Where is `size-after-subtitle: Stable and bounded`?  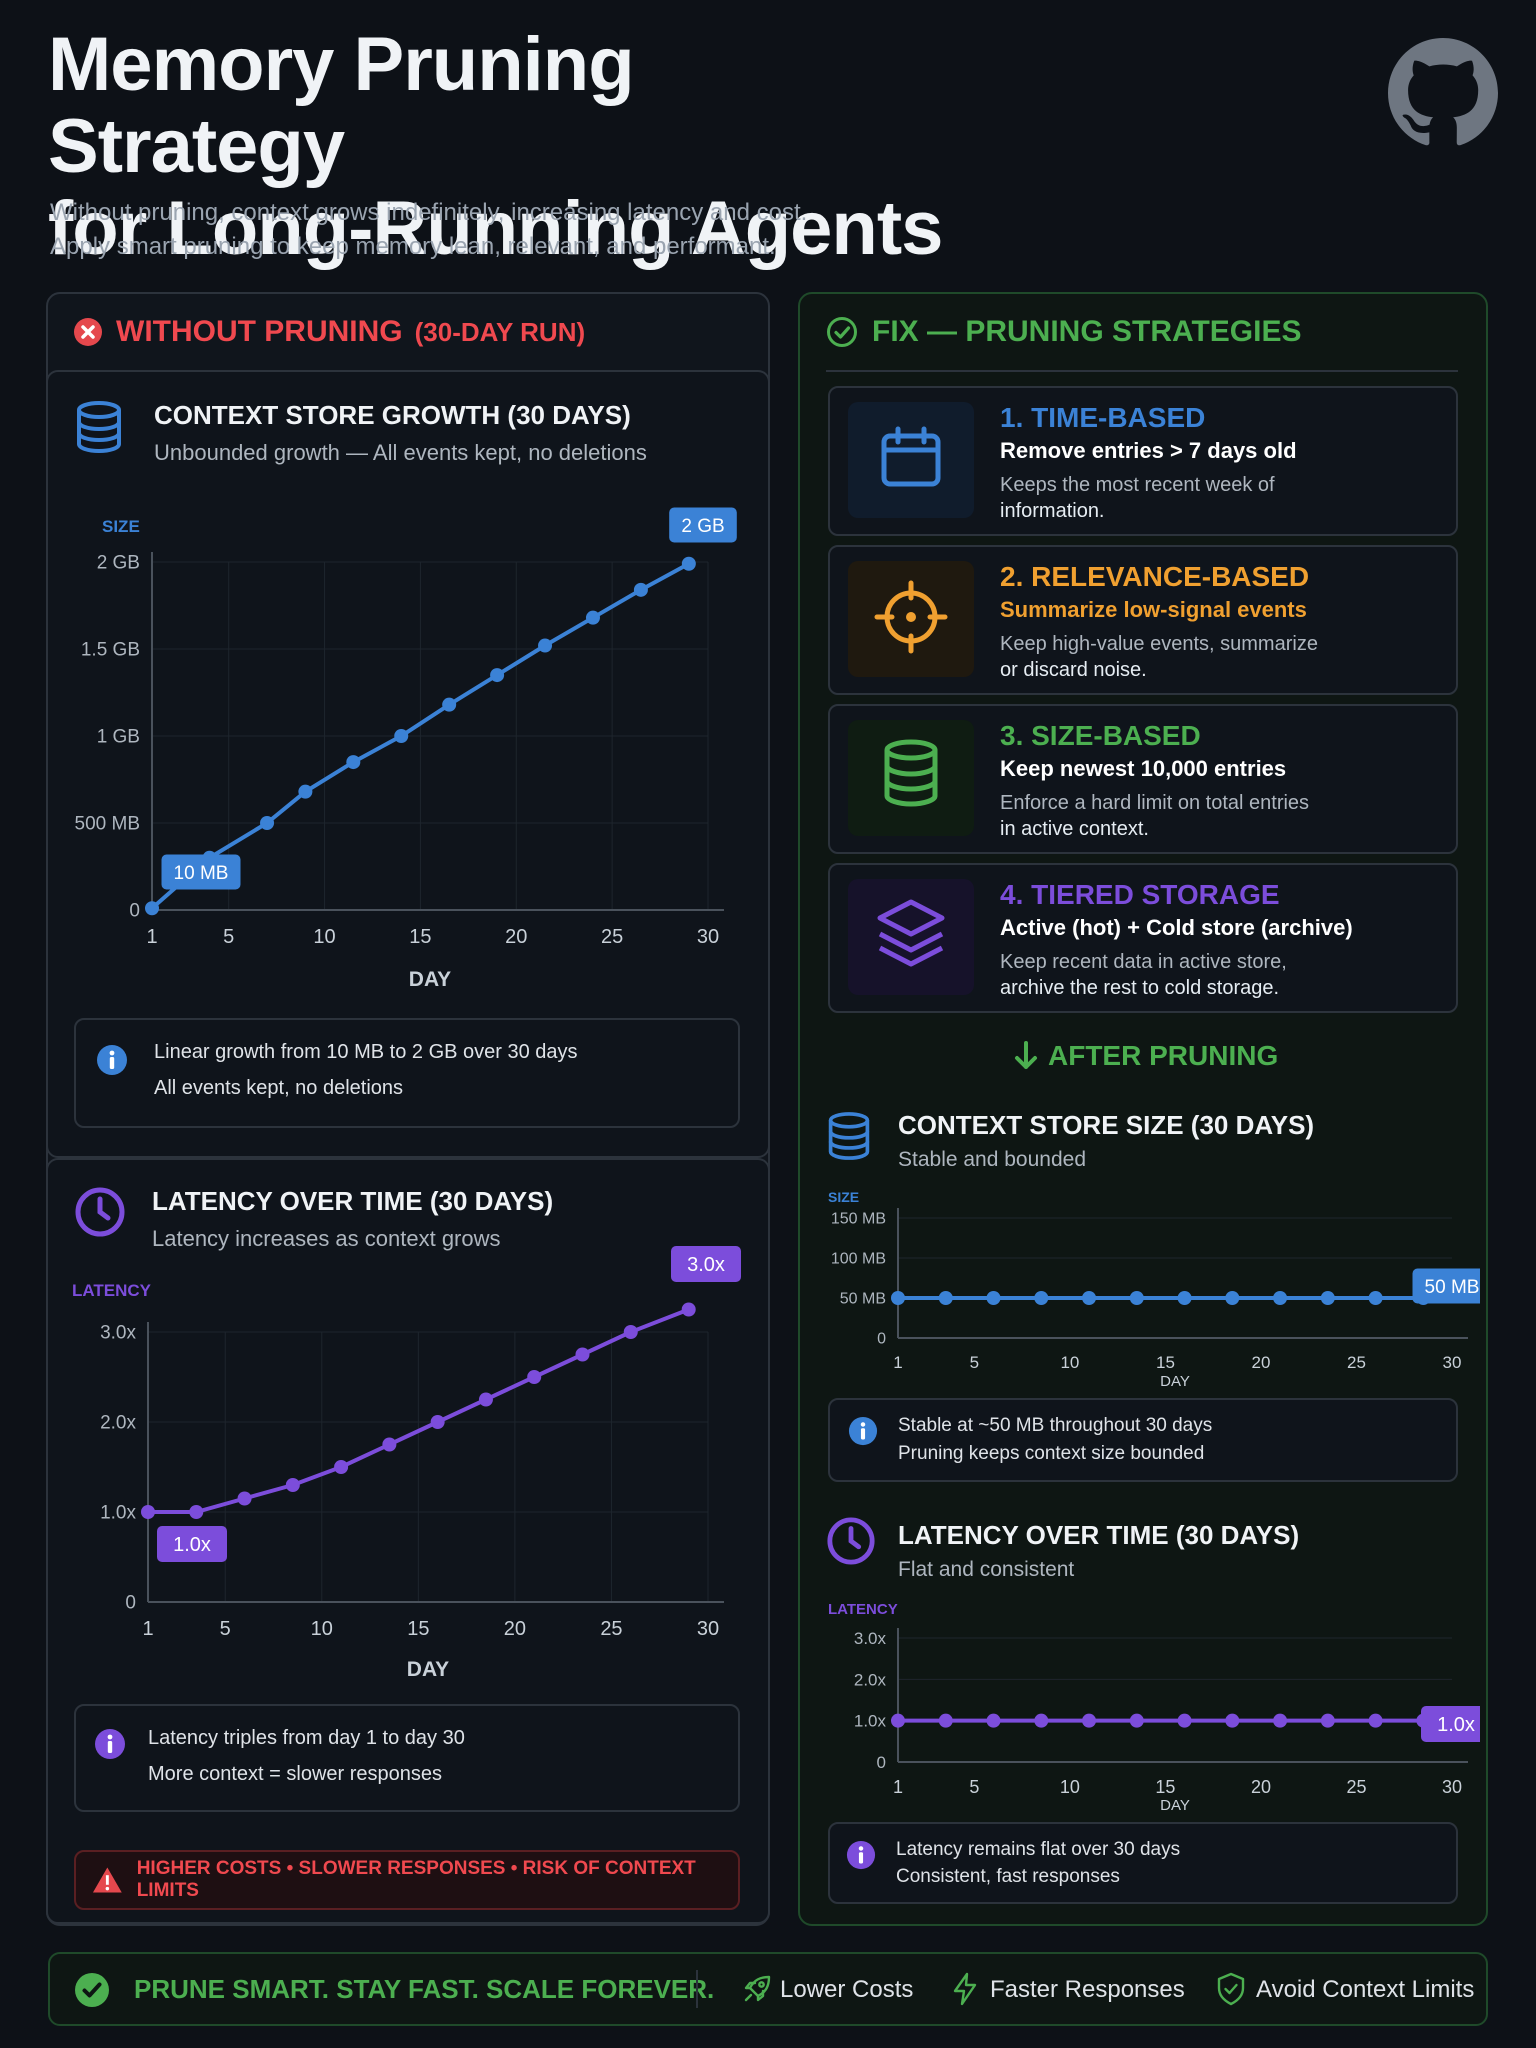 size-after-subtitle: Stable and bounded is located at coordinates (992, 1159).